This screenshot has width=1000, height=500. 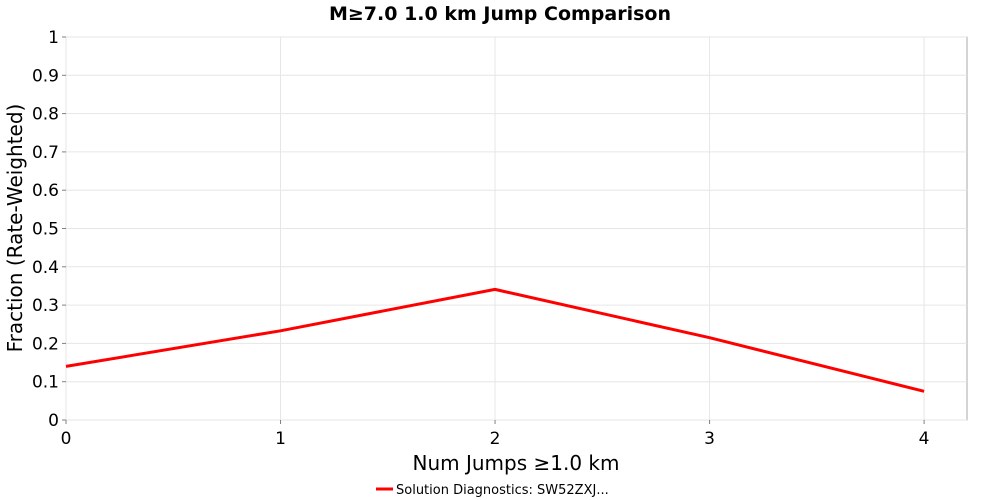 I want to click on x-tick-label: 1, so click(x=280, y=439).